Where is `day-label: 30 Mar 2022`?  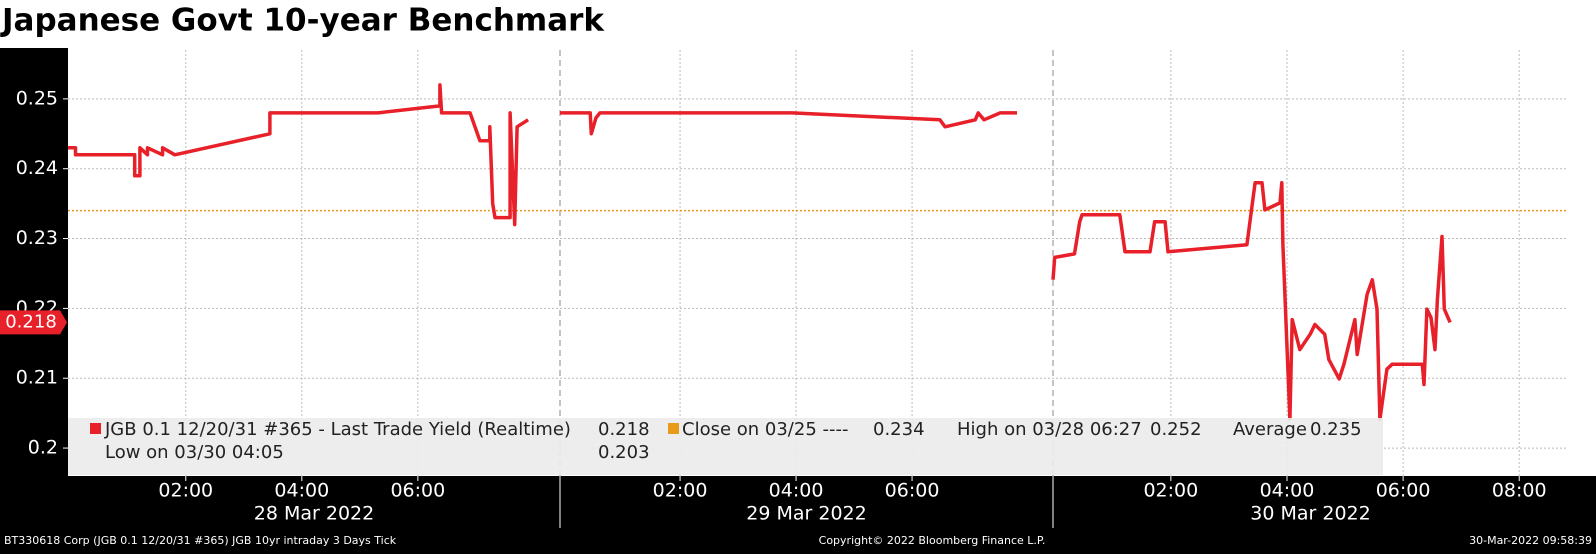 day-label: 30 Mar 2022 is located at coordinates (1310, 514).